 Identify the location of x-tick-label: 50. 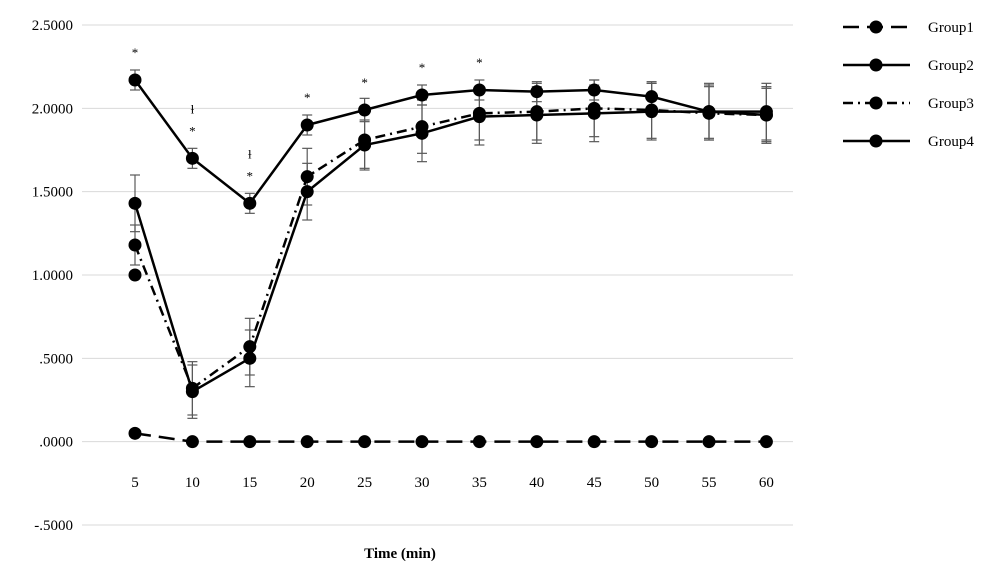
(651, 483).